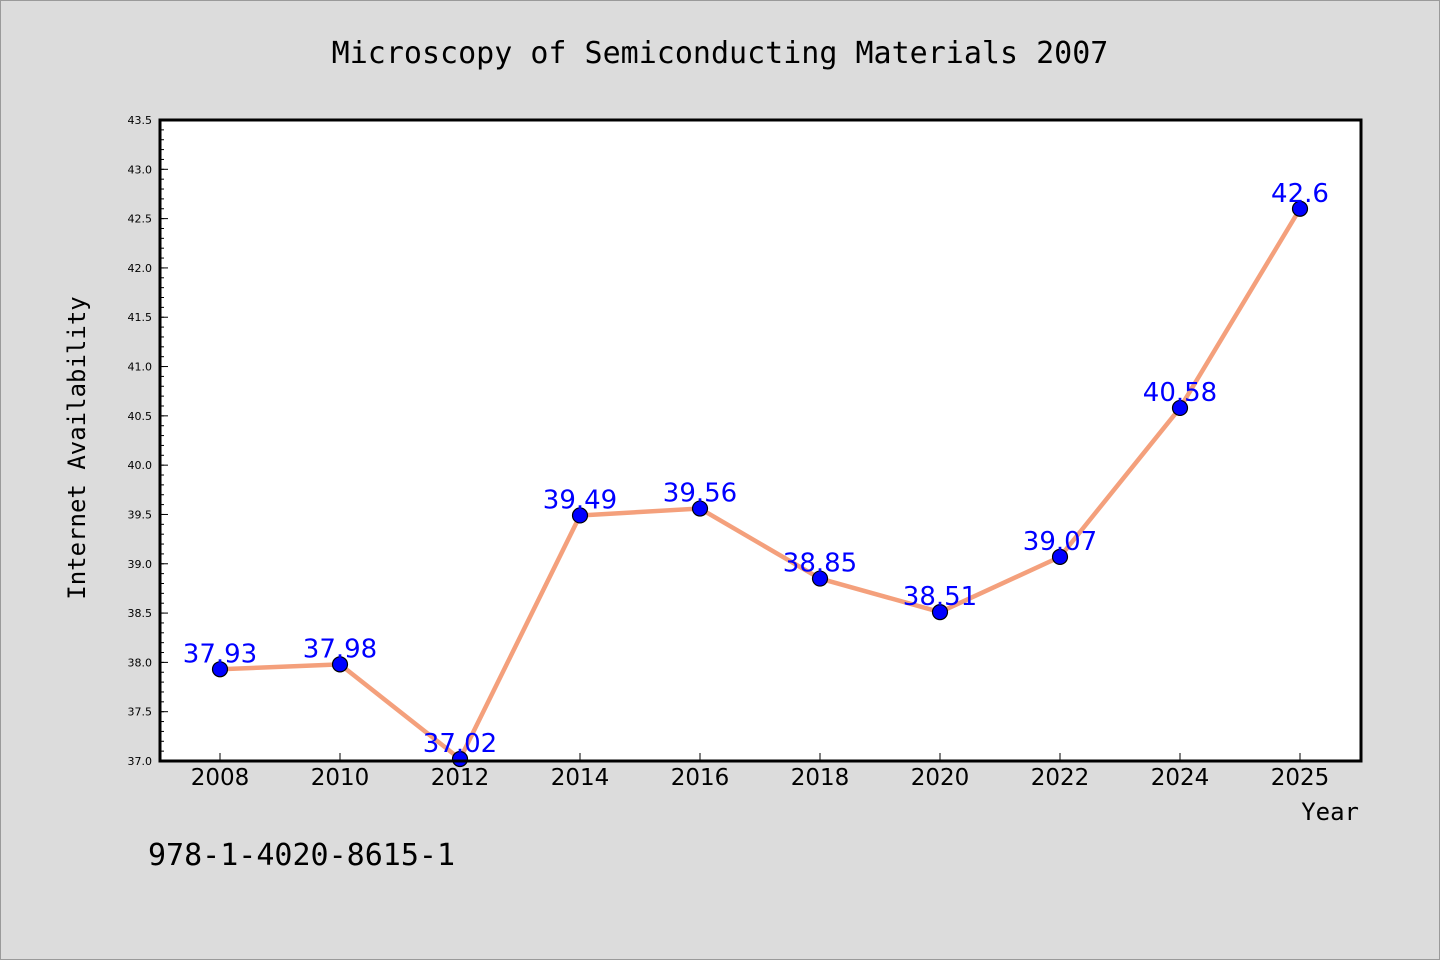  Describe the element at coordinates (140, 761) in the screenshot. I see `y-tick-label: 37.0` at that location.